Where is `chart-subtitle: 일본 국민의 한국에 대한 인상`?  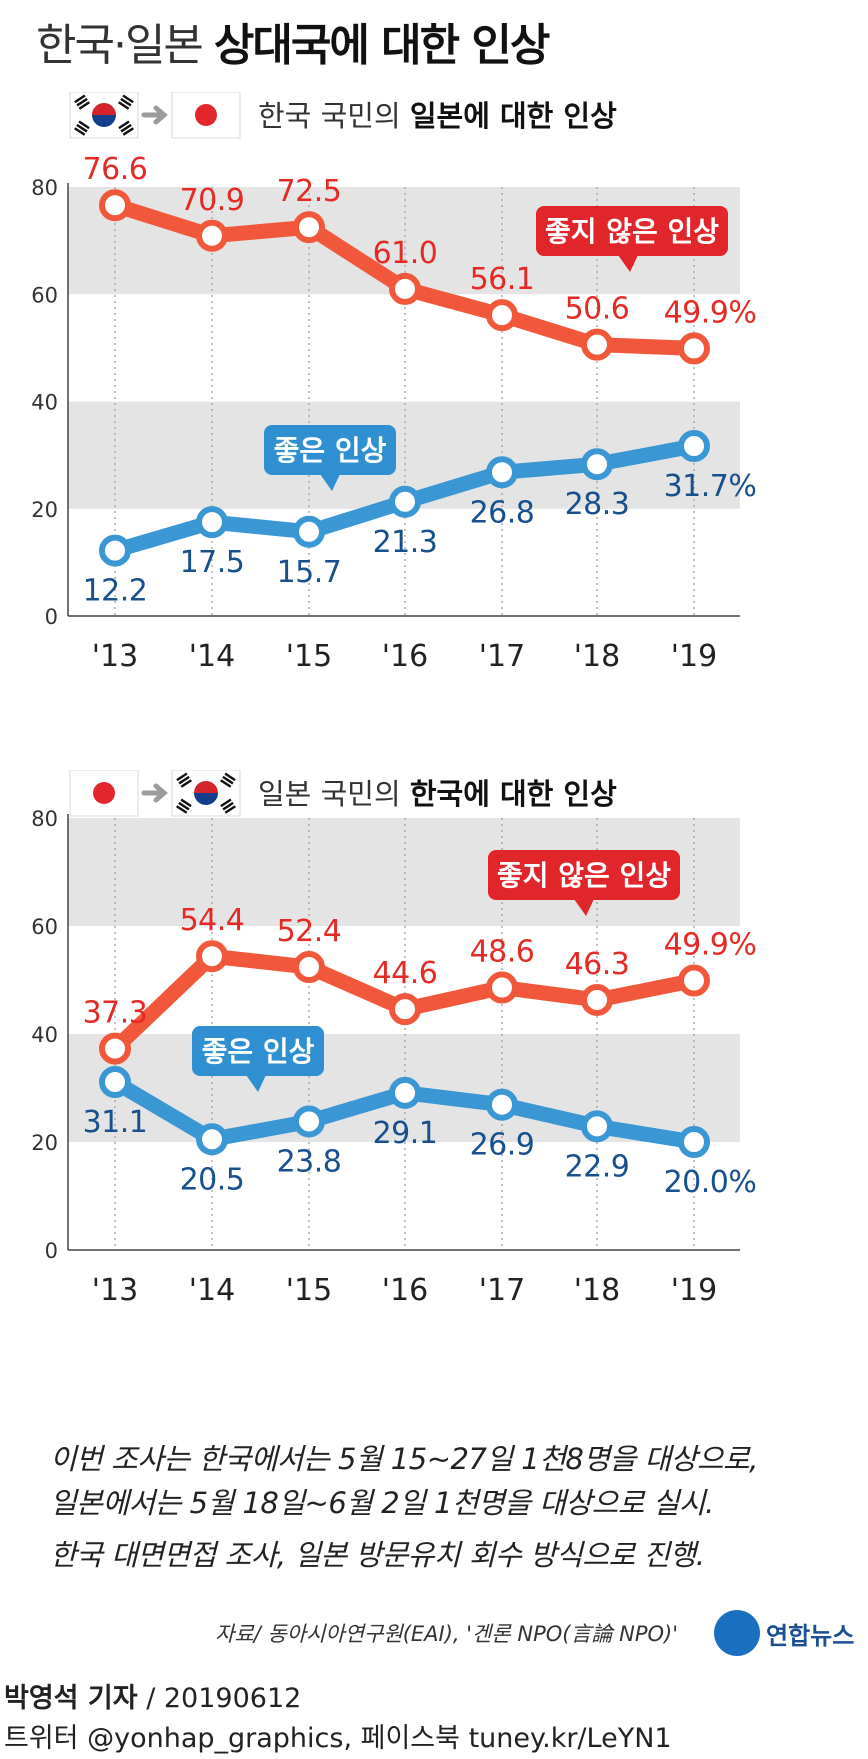 chart-subtitle: 일본 국민의 한국에 대한 인상 is located at coordinates (437, 794).